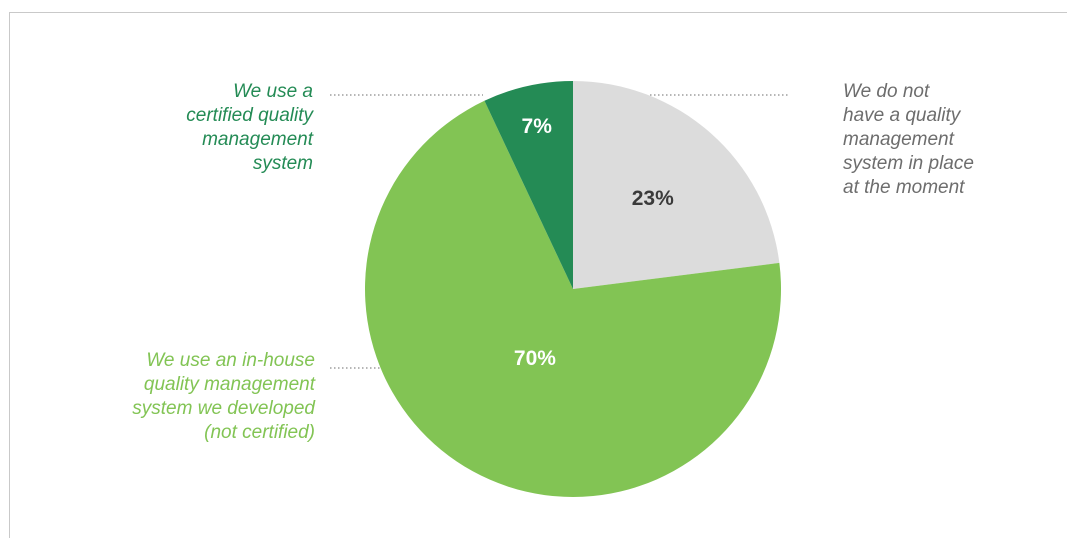  I want to click on callout-line: system, so click(282, 163).